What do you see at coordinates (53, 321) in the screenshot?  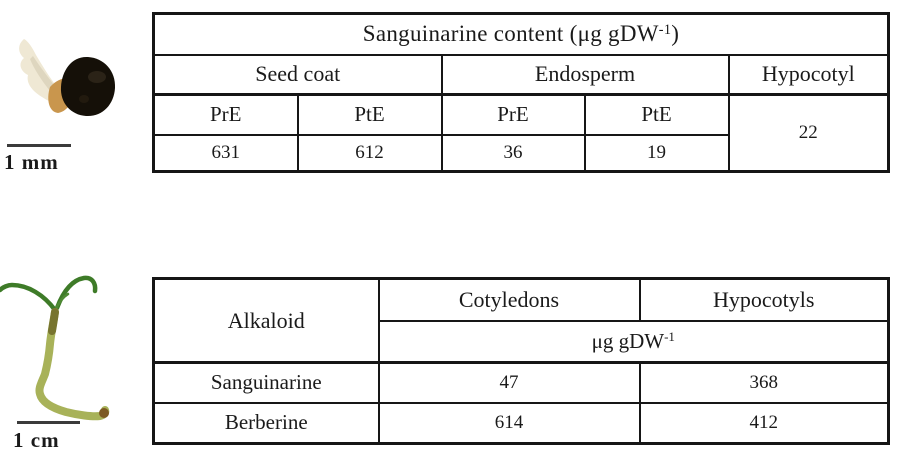 I see `seedling-stem-collar` at bounding box center [53, 321].